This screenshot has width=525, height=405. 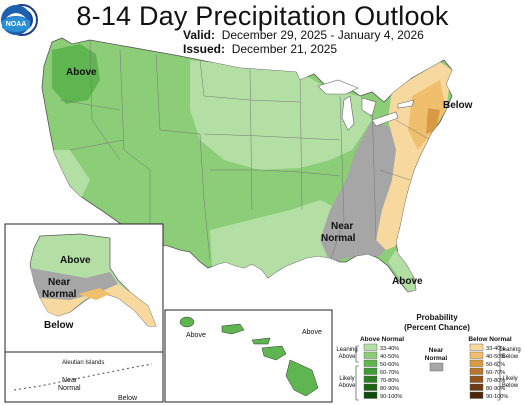 I want to click on valid-range: December 29, 2025 - January 4, 2026, so click(x=322, y=35).